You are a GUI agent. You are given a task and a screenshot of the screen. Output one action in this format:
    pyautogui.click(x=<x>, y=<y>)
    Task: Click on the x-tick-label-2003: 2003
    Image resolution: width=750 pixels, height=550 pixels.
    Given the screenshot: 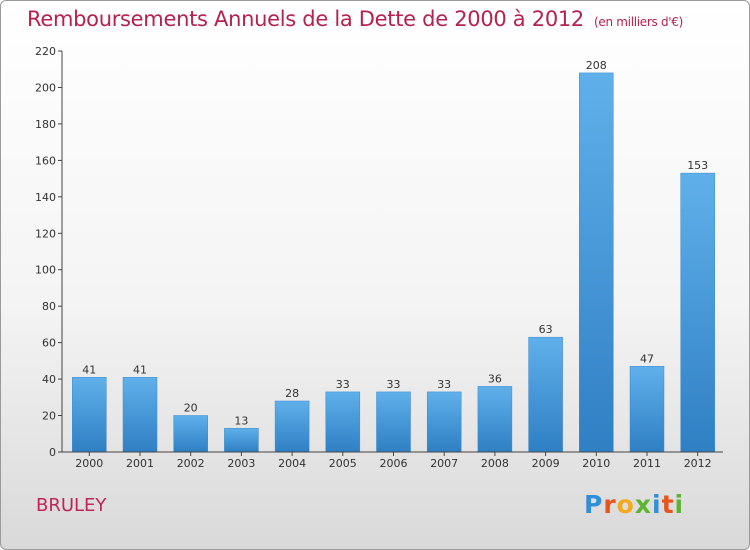 What is the action you would take?
    pyautogui.click(x=241, y=463)
    